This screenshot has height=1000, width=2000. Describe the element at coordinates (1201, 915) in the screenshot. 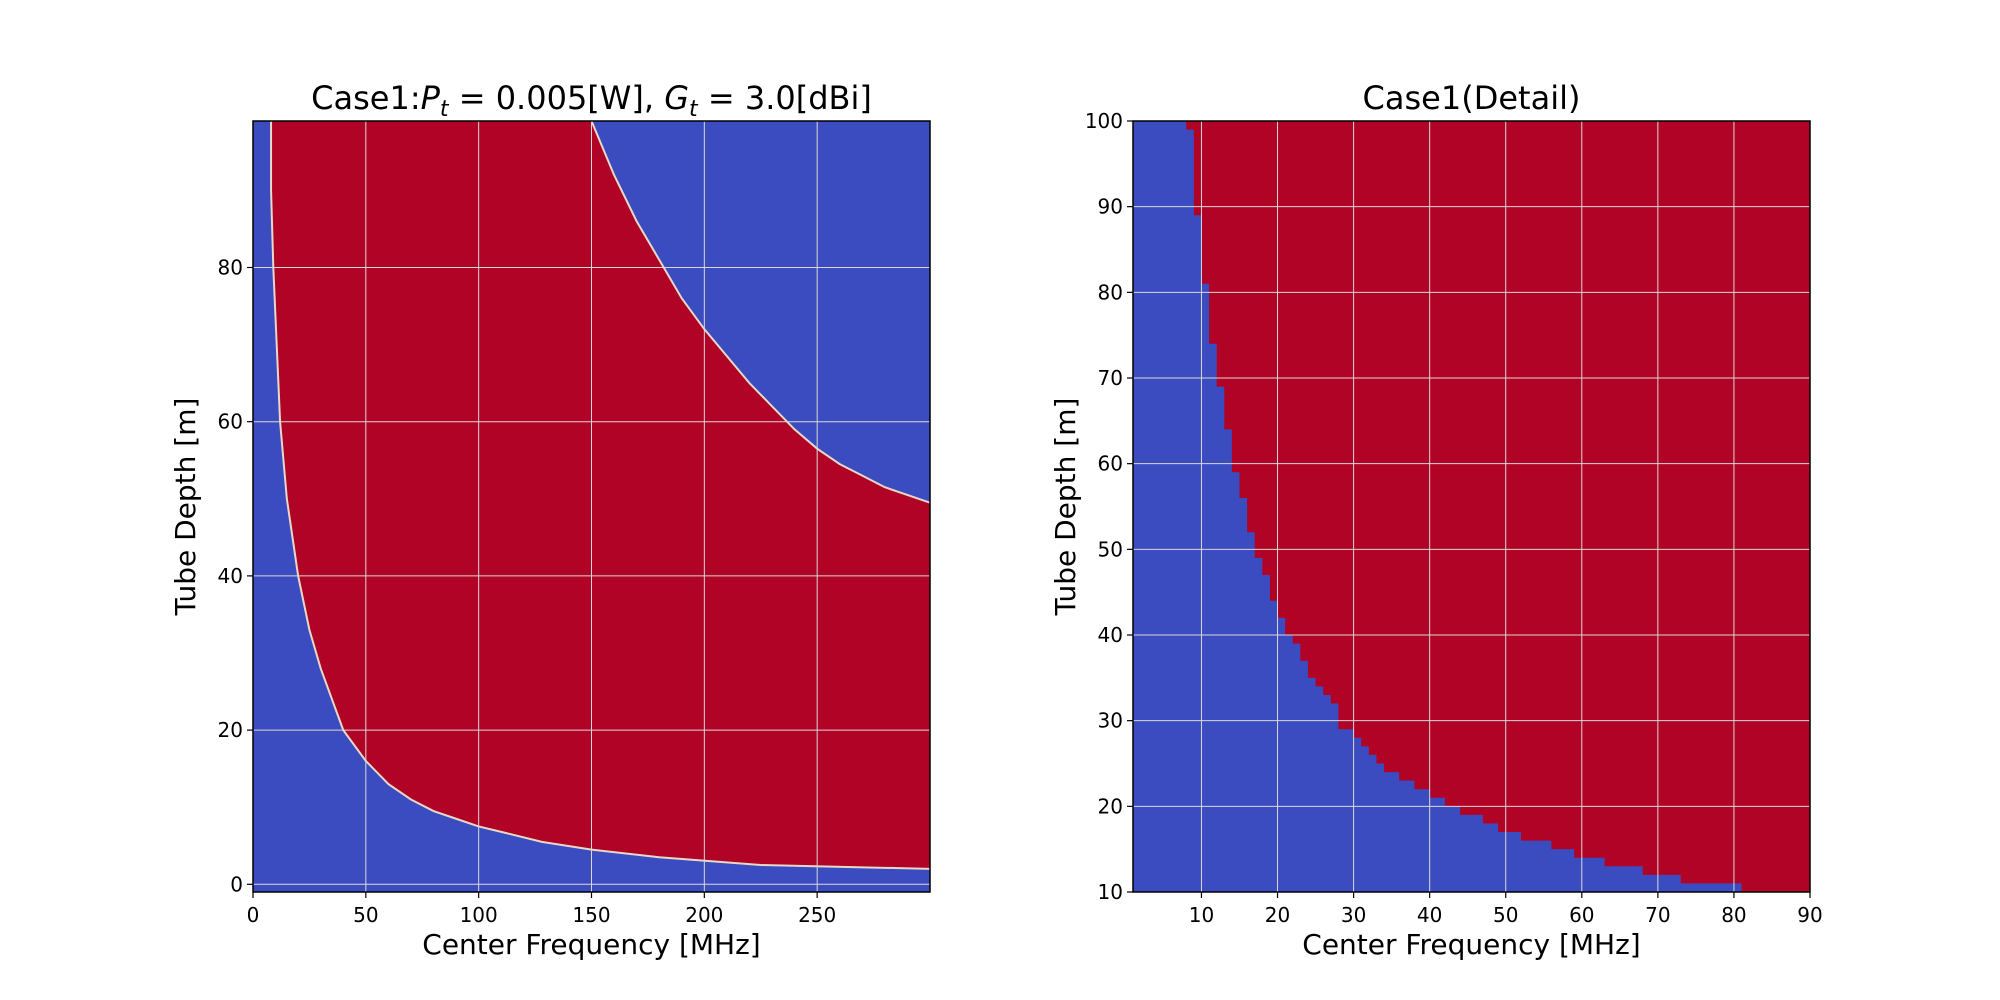

I see `c2-x-tick-label: 10` at that location.